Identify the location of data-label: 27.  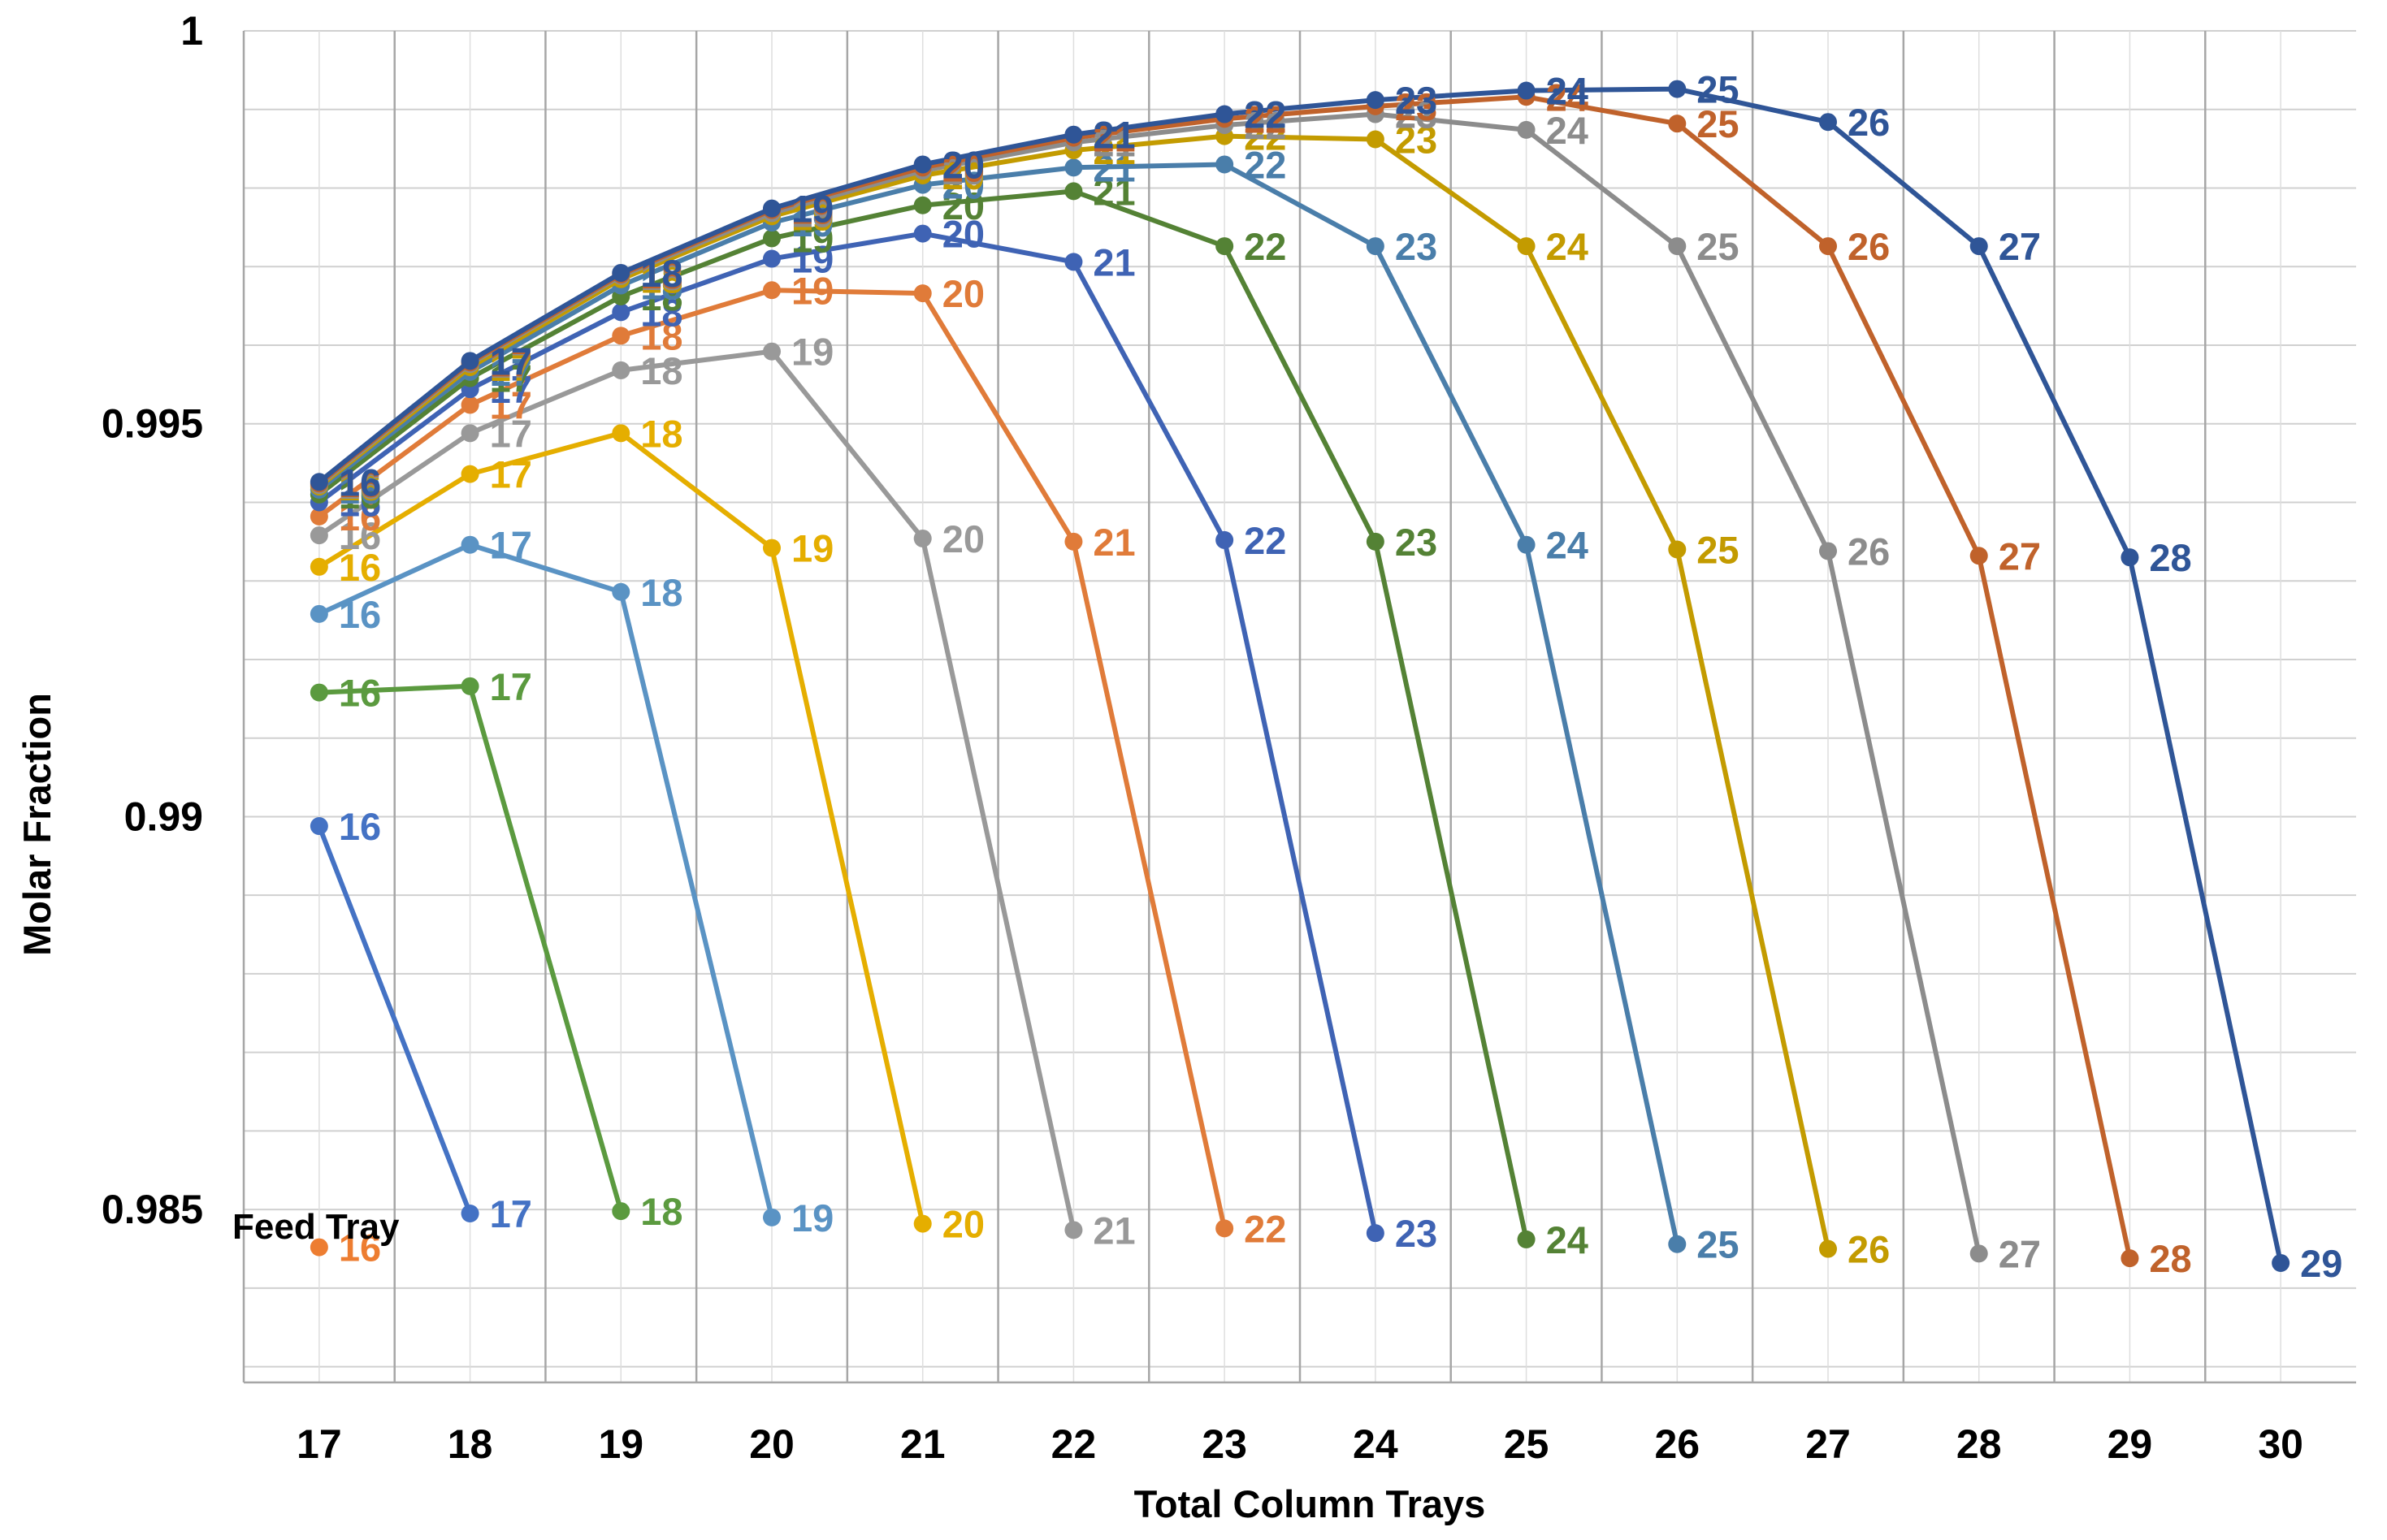
(2020, 556).